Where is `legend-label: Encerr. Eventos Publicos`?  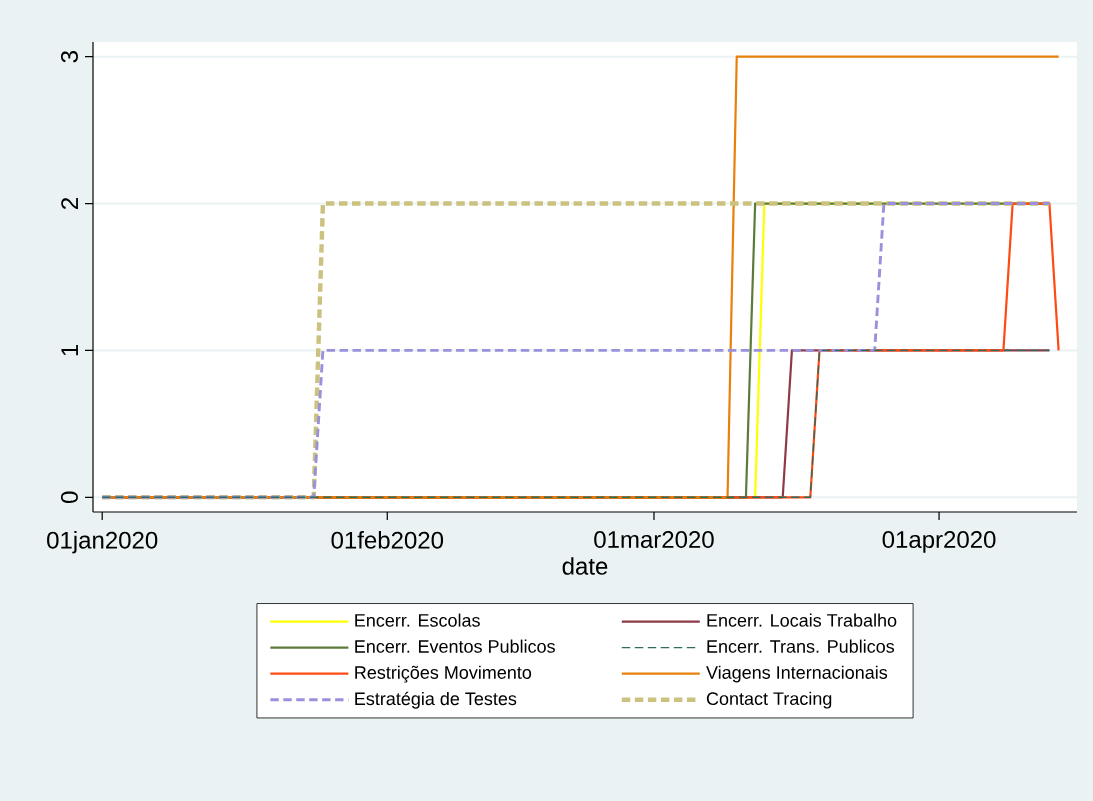 legend-label: Encerr. Eventos Publicos is located at coordinates (455, 646).